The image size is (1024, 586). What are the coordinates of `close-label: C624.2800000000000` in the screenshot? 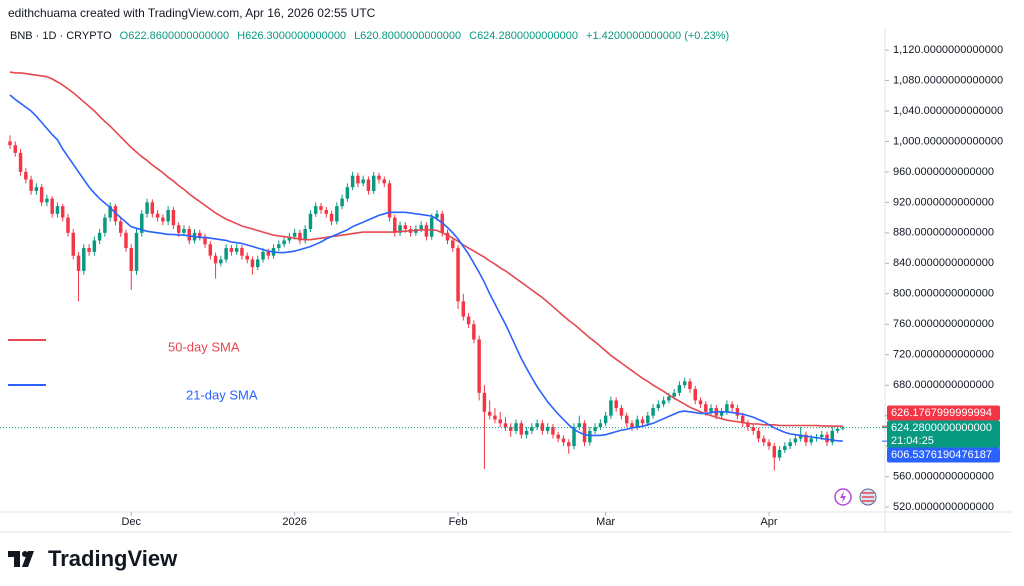 It's located at (524, 36).